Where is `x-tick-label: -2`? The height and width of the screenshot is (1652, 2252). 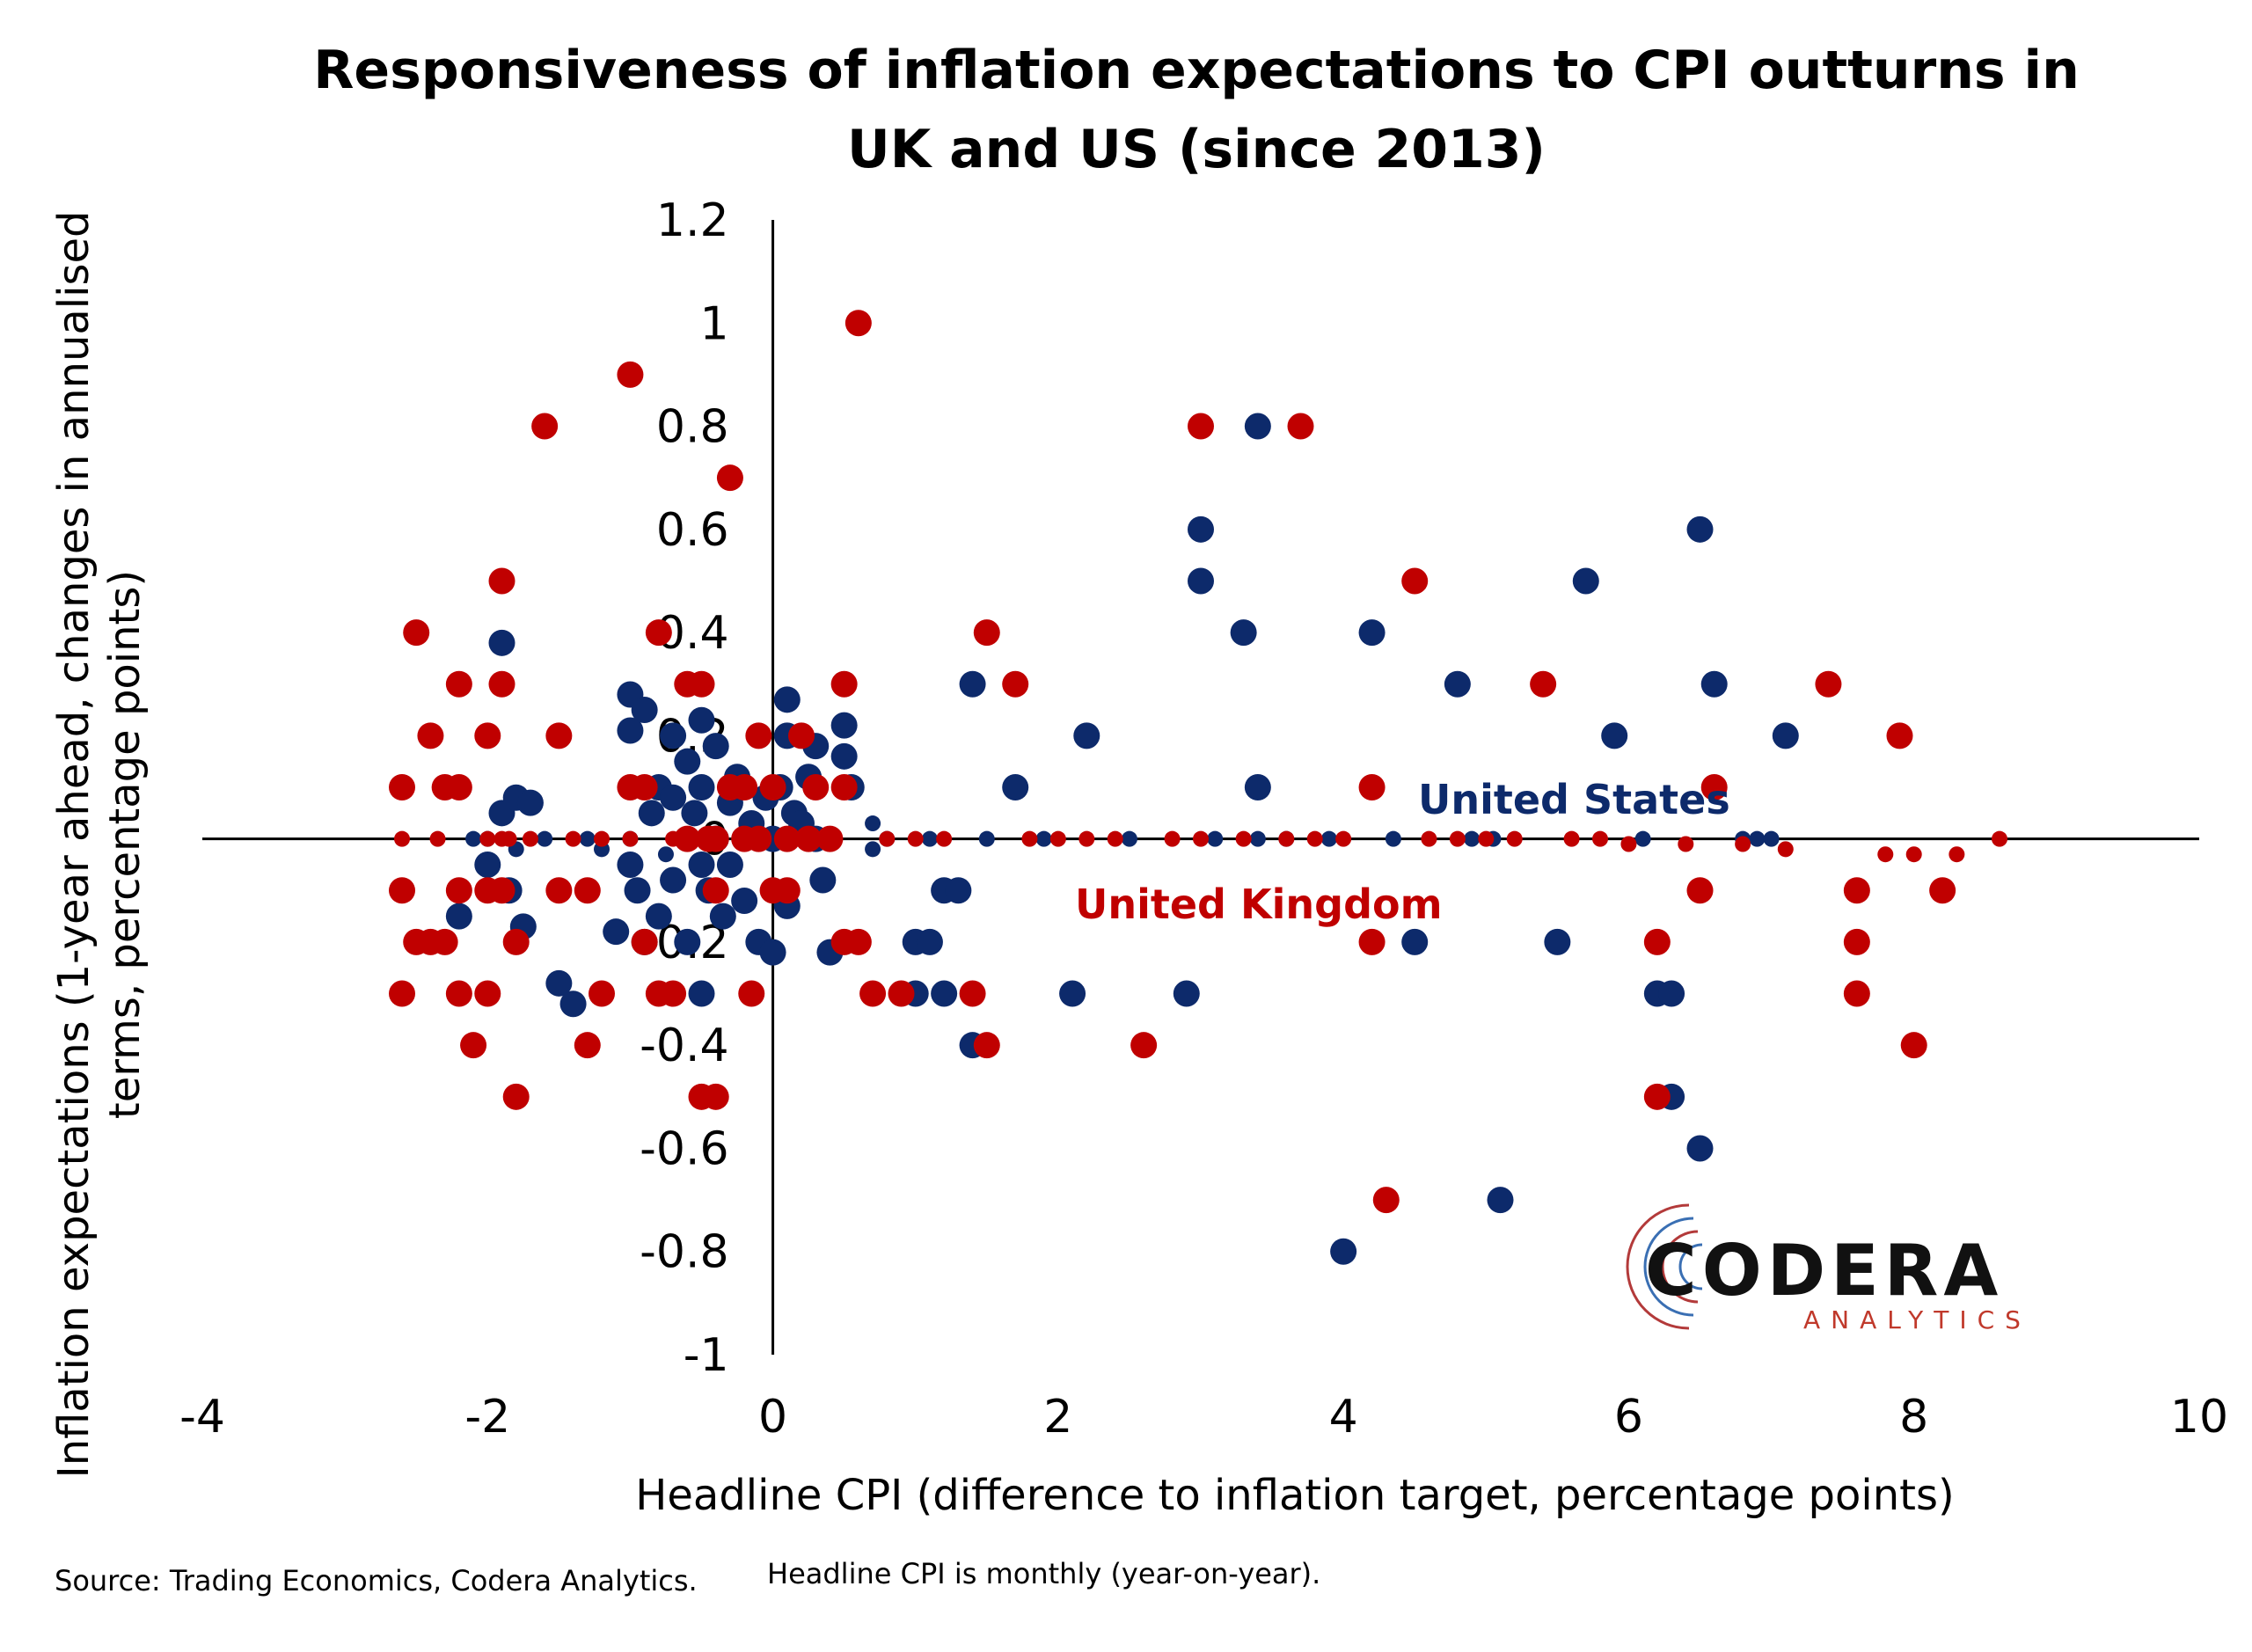 x-tick-label: -2 is located at coordinates (487, 1417).